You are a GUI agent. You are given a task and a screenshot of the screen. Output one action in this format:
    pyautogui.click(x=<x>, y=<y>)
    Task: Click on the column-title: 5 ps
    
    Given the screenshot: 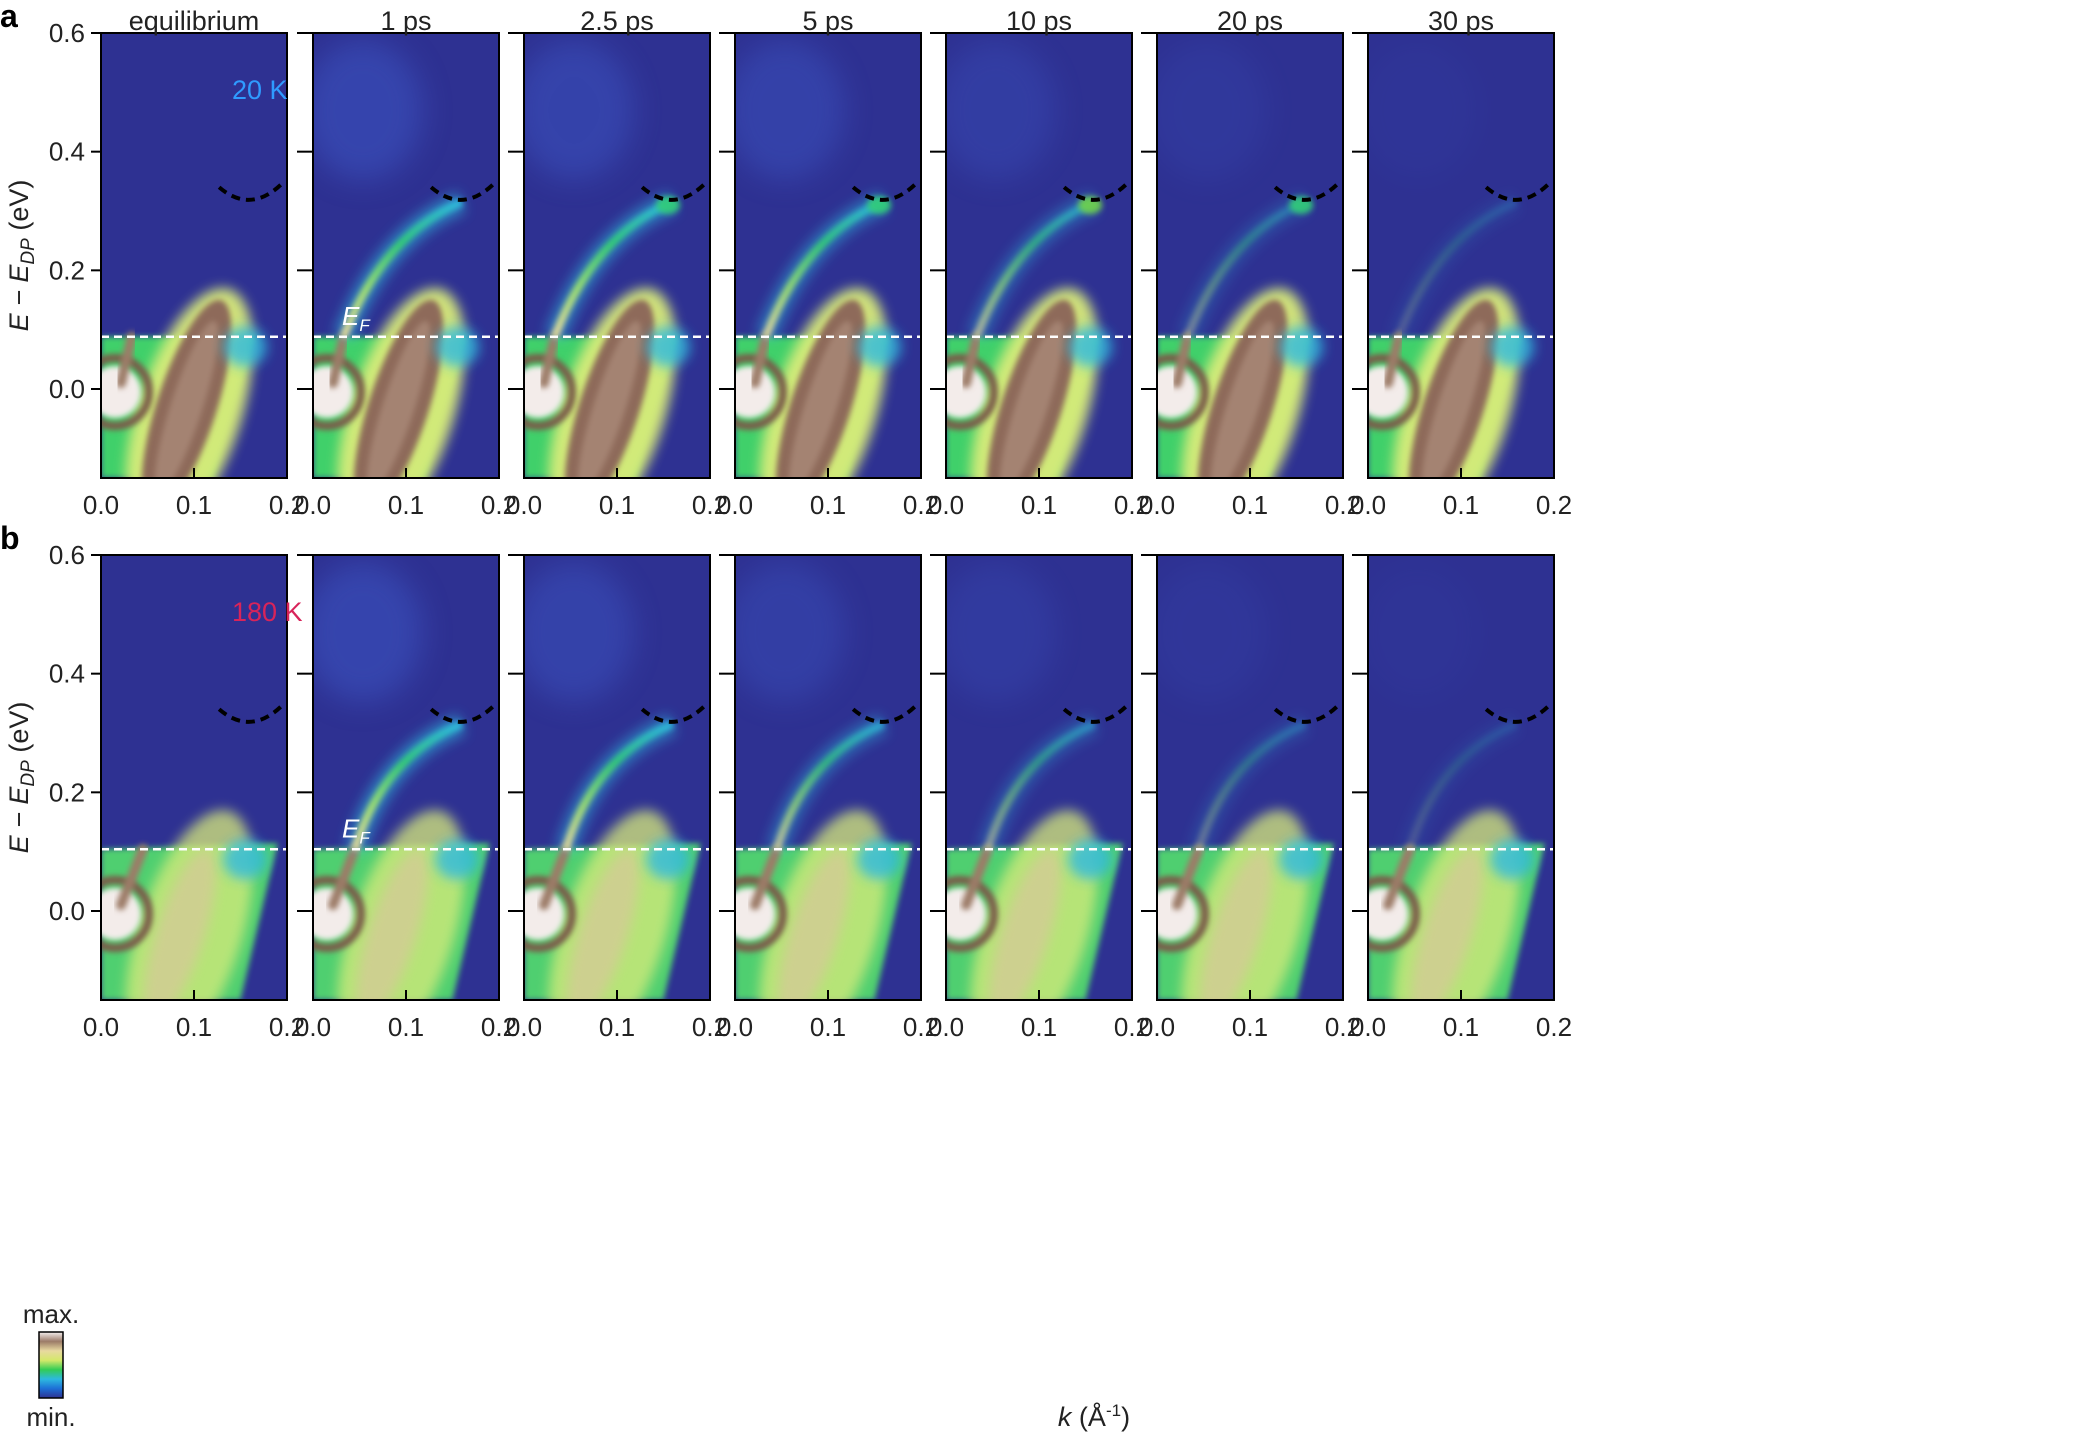 What is the action you would take?
    pyautogui.click(x=827, y=21)
    